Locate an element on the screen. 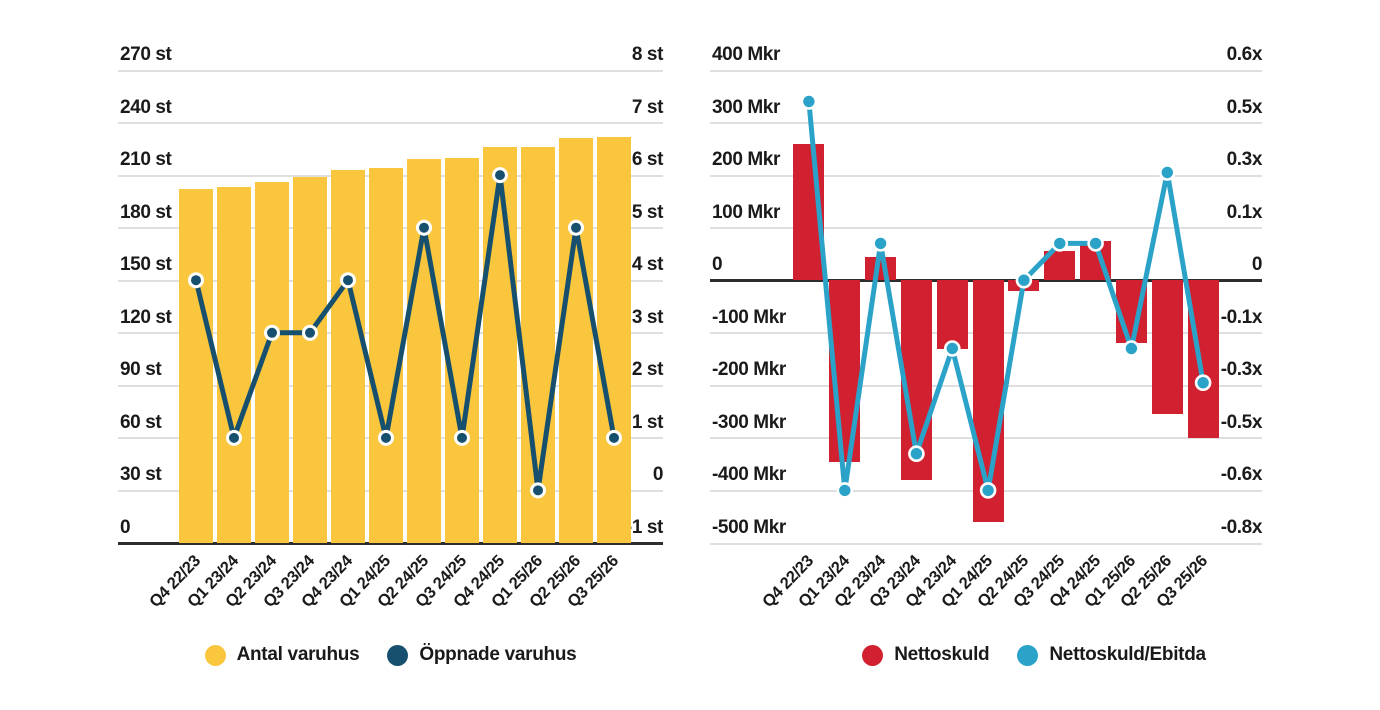 The height and width of the screenshot is (710, 1380). varuhus-line-layer is located at coordinates (405, 333).